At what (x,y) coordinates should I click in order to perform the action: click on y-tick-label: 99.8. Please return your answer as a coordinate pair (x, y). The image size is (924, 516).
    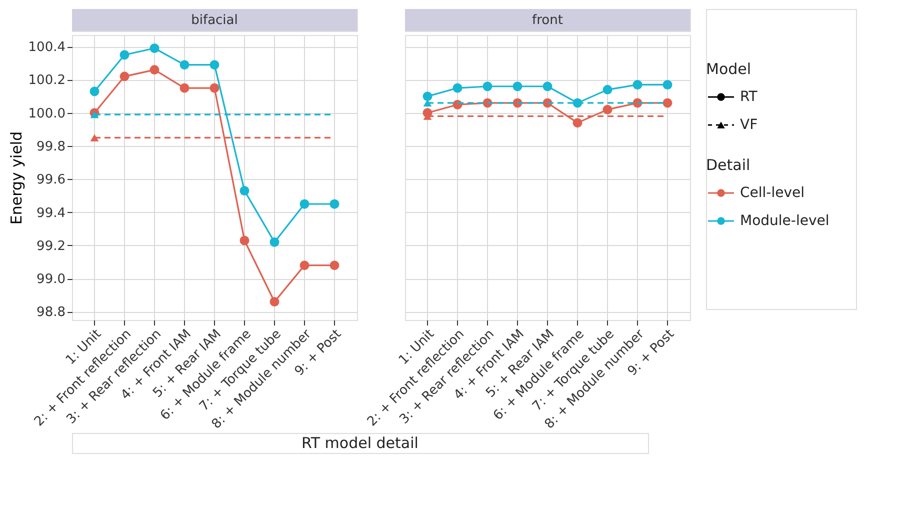
    Looking at the image, I should click on (51, 147).